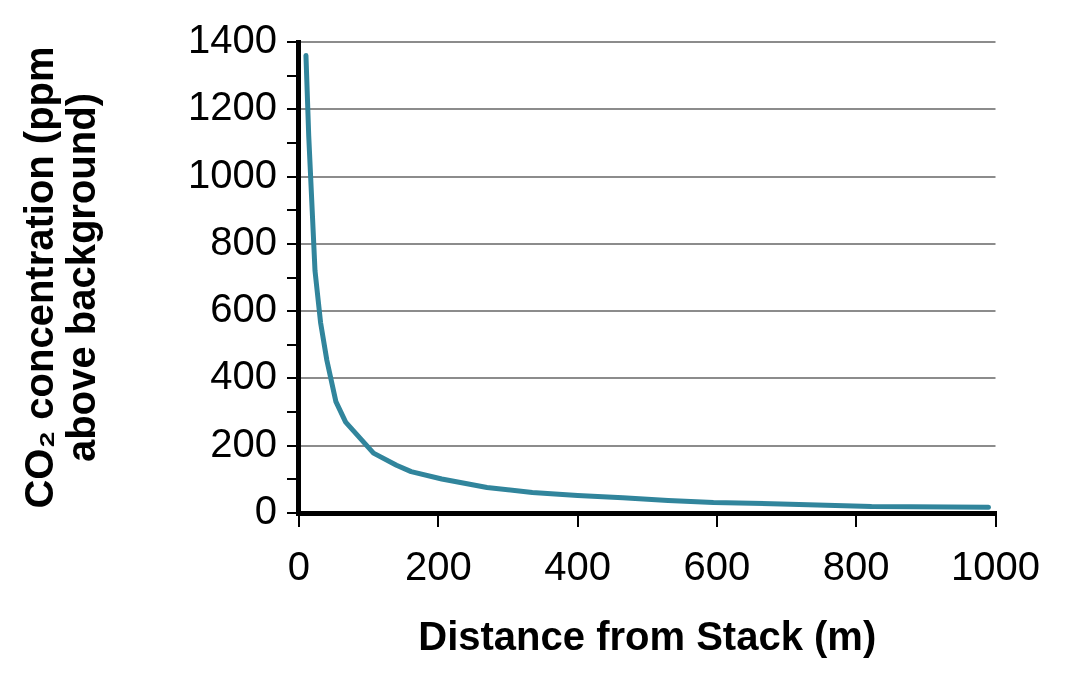 The image size is (1066, 680). What do you see at coordinates (856, 566) in the screenshot?
I see `x-tick-label: 800` at bounding box center [856, 566].